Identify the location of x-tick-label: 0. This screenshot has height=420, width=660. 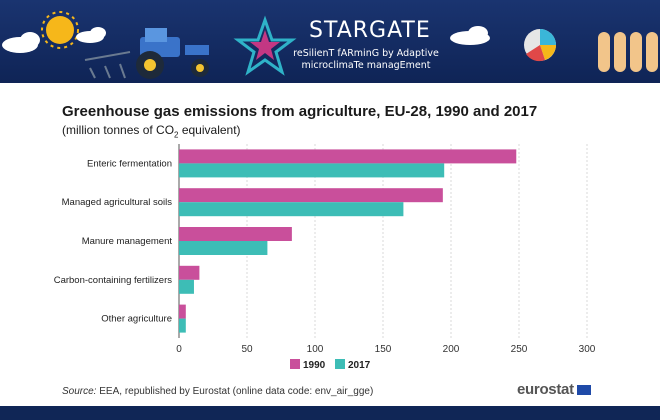
(179, 349).